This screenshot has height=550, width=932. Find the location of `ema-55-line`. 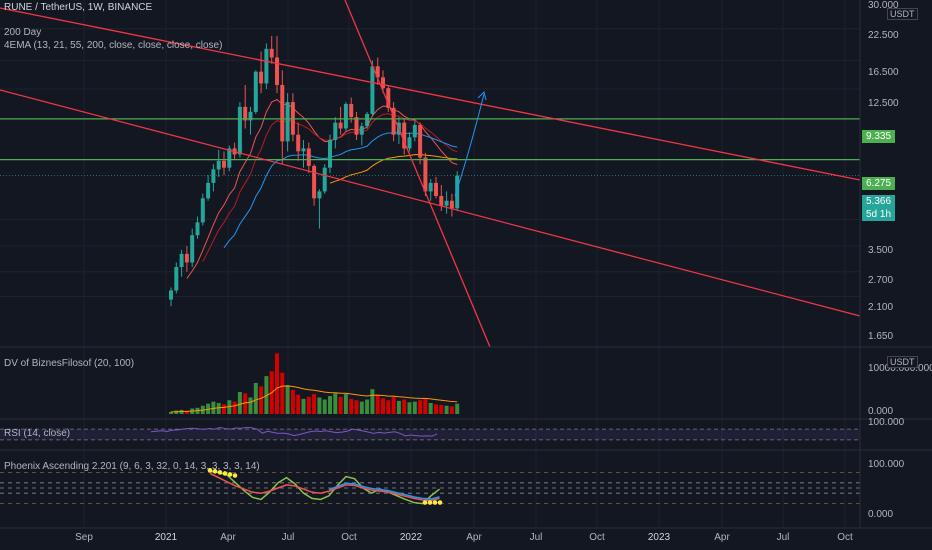

ema-55-line is located at coordinates (340, 190).